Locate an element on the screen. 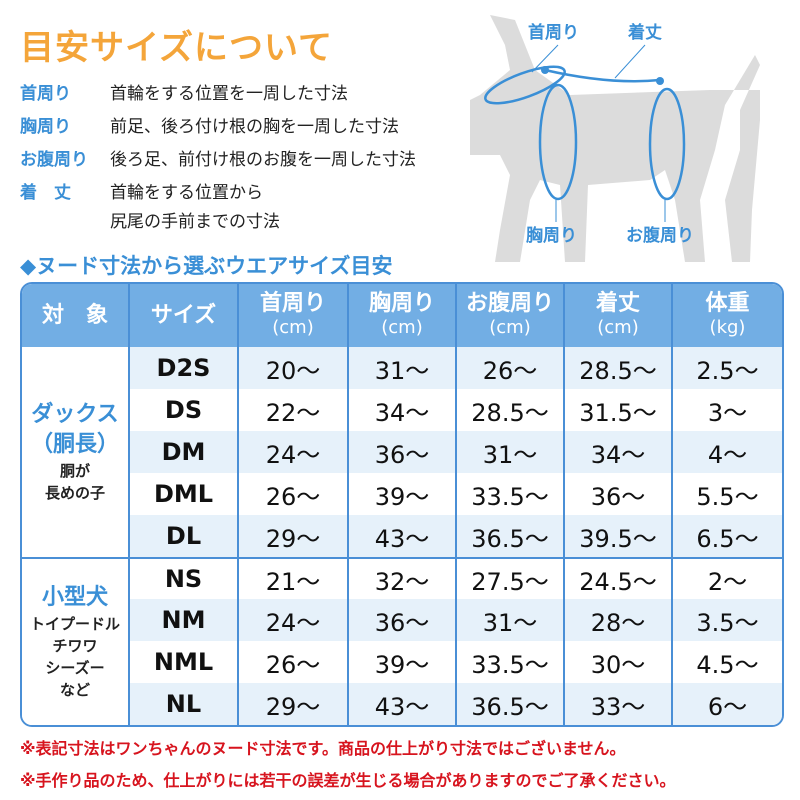  header-length: 着丈 (cm) is located at coordinates (619, 315).